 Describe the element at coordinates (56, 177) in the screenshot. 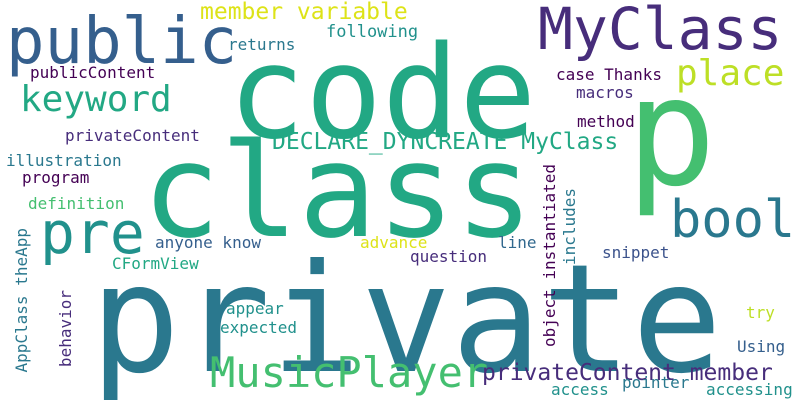

I see `word-program: program` at that location.